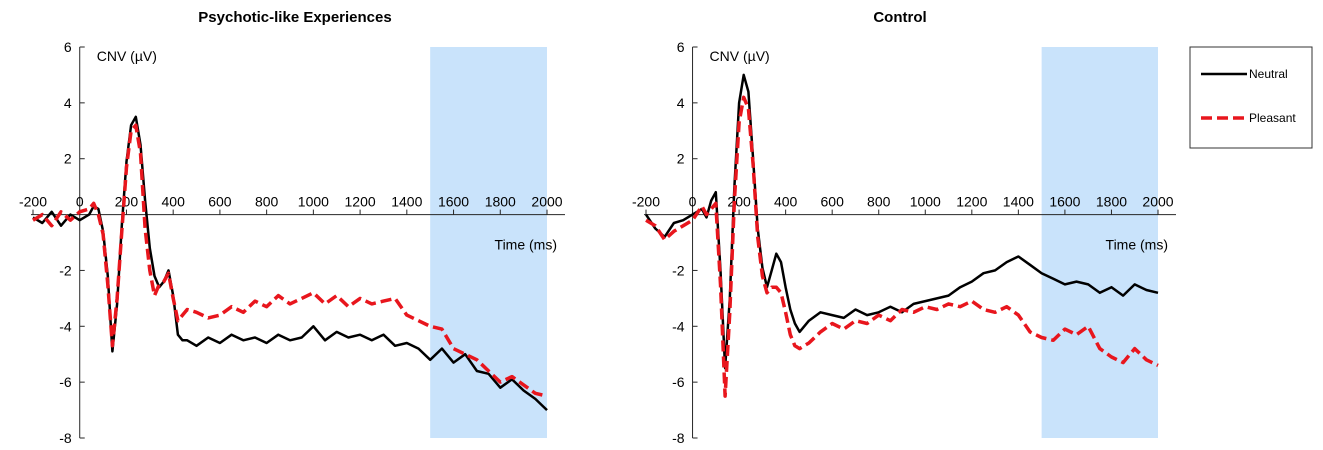 The image size is (1323, 450). I want to click on legend: Neutral Pleasant, so click(1251, 97).